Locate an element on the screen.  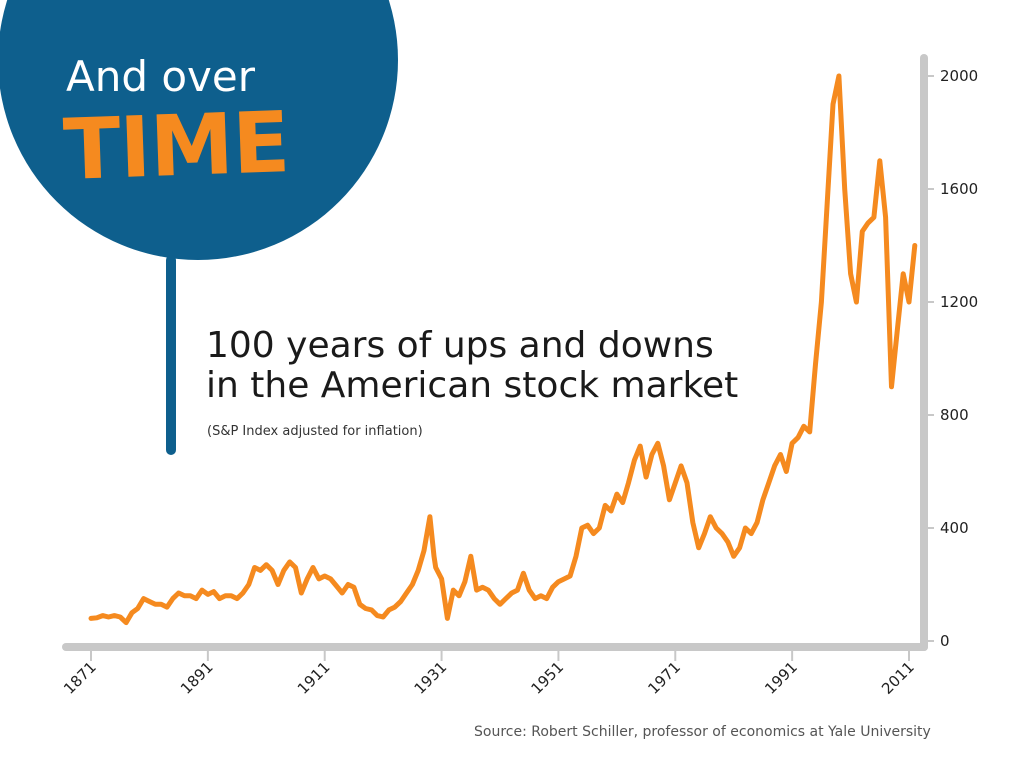
y-tick-label: 0 is located at coordinates (945, 641).